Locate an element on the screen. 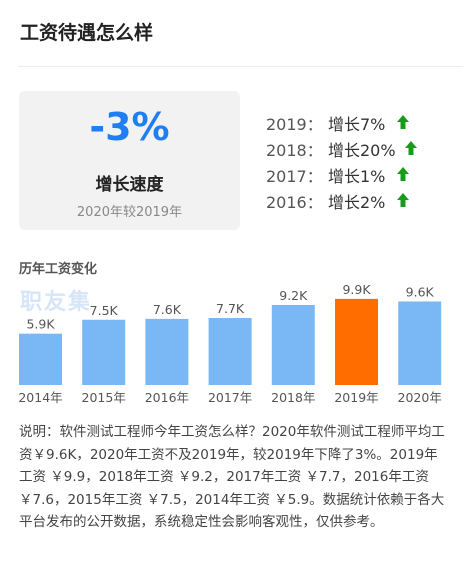  growth-rate-value: -3% is located at coordinates (129, 127).